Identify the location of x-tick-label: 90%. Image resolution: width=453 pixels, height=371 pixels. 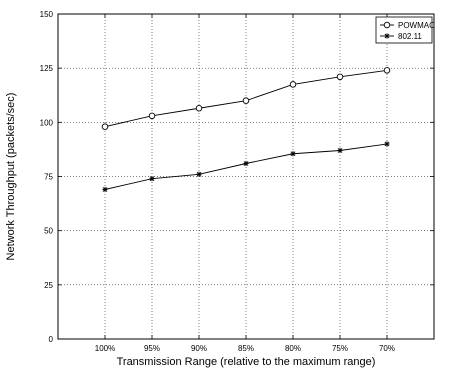
(199, 348).